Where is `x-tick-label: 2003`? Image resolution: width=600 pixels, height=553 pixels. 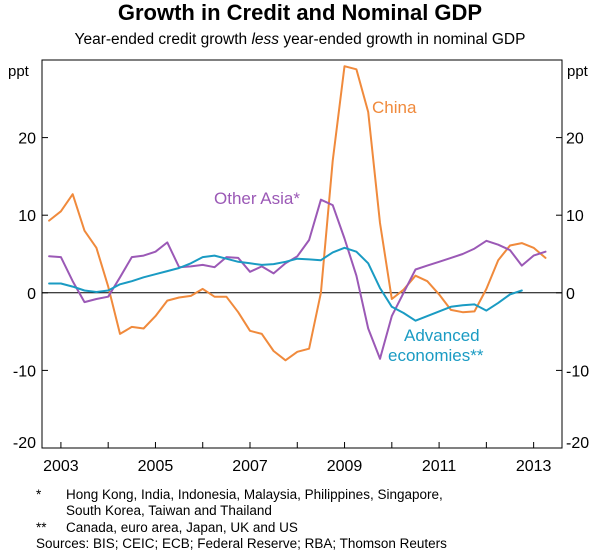 x-tick-label: 2003 is located at coordinates (61, 466).